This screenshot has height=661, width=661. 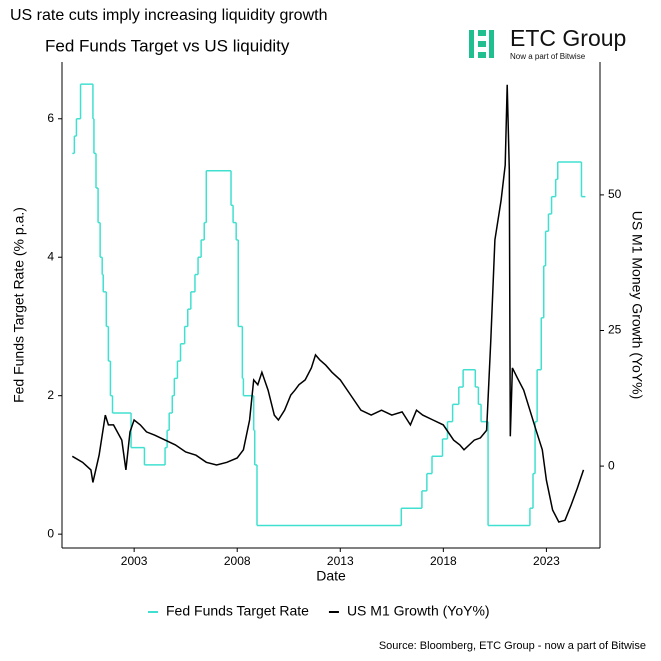 What do you see at coordinates (548, 56) in the screenshot?
I see `logo-tagline: Now a part of Bitwise` at bounding box center [548, 56].